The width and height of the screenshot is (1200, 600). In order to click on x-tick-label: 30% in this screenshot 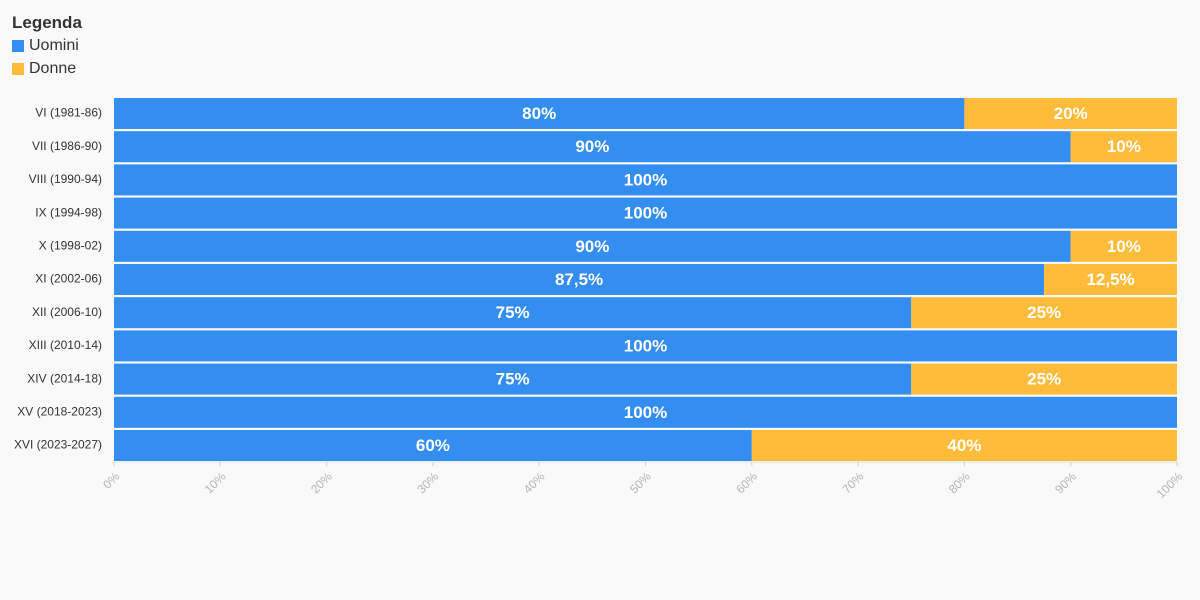, I will do `click(427, 482)`.